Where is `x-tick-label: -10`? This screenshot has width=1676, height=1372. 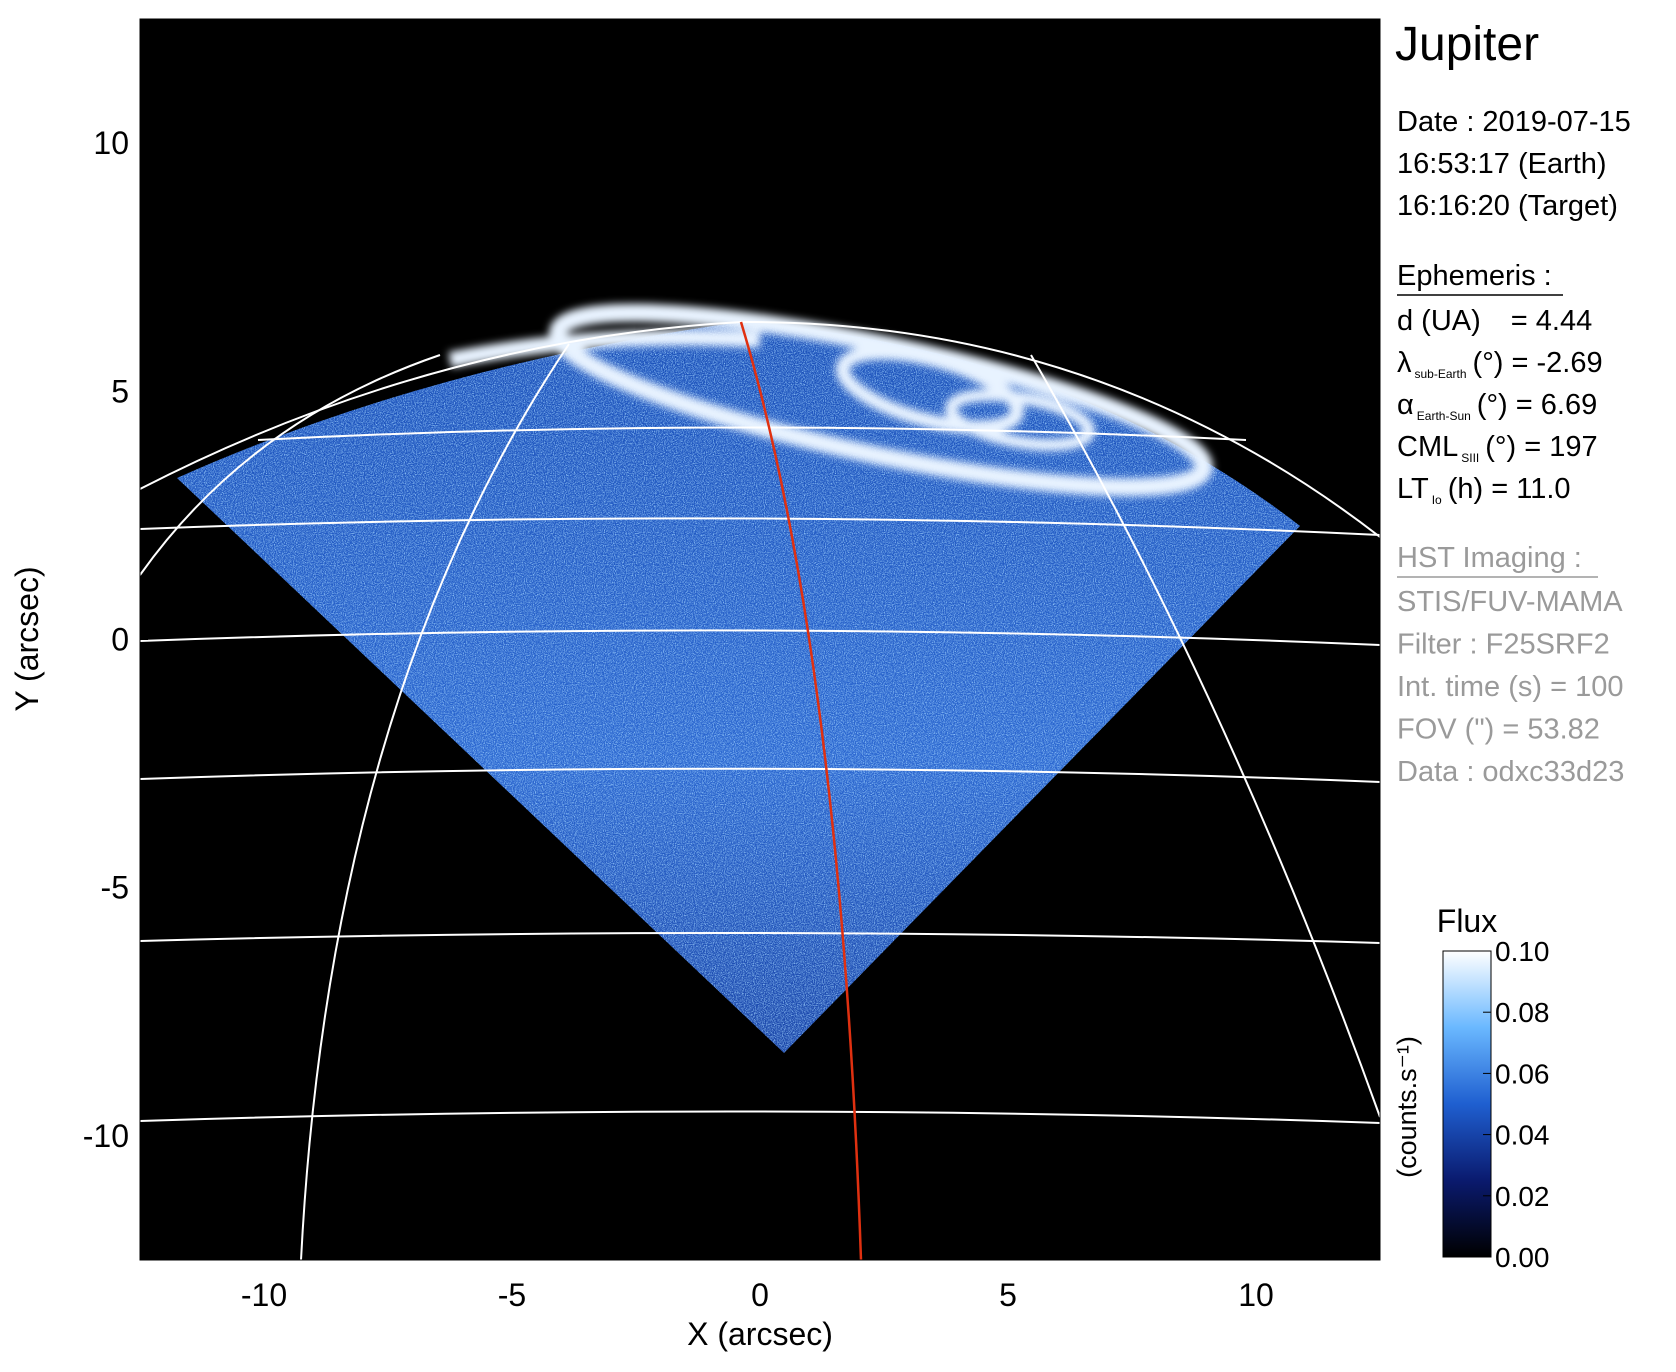
x-tick-label: -10 is located at coordinates (264, 1295).